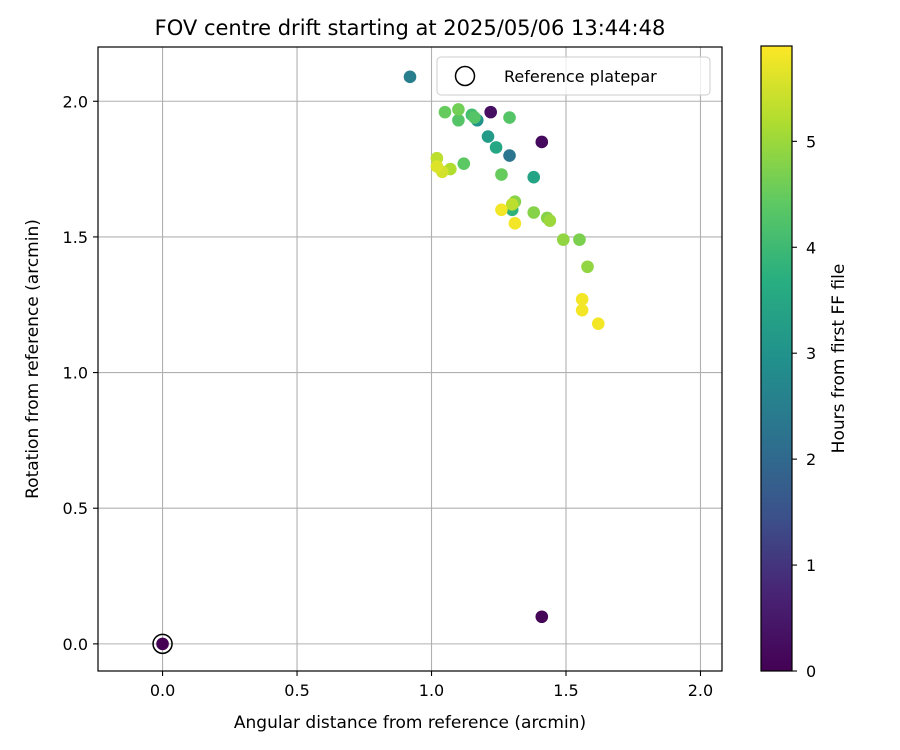 The width and height of the screenshot is (900, 750). I want to click on legend: Reference platepar, so click(573, 76).